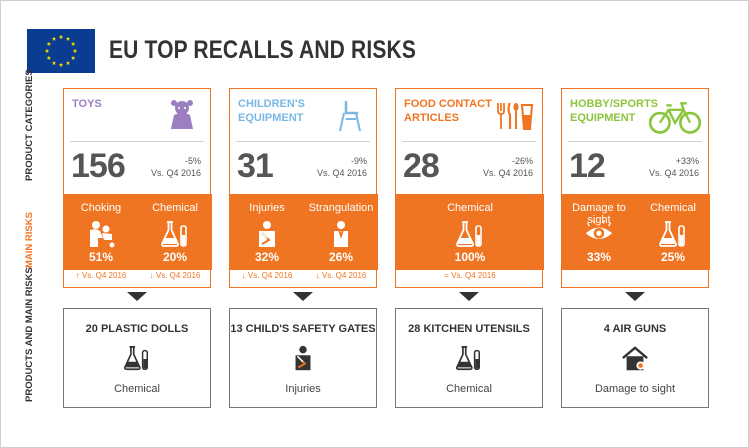  I want to click on bicycle-icon, so click(675, 116).